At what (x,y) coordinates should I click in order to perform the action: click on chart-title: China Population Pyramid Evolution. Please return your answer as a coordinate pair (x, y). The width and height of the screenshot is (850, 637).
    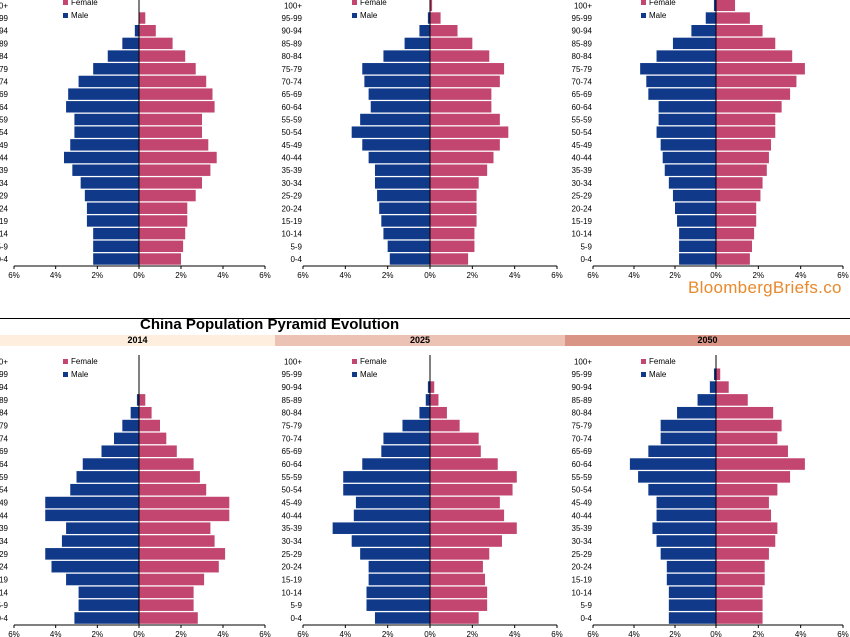
    Looking at the image, I should click on (270, 324).